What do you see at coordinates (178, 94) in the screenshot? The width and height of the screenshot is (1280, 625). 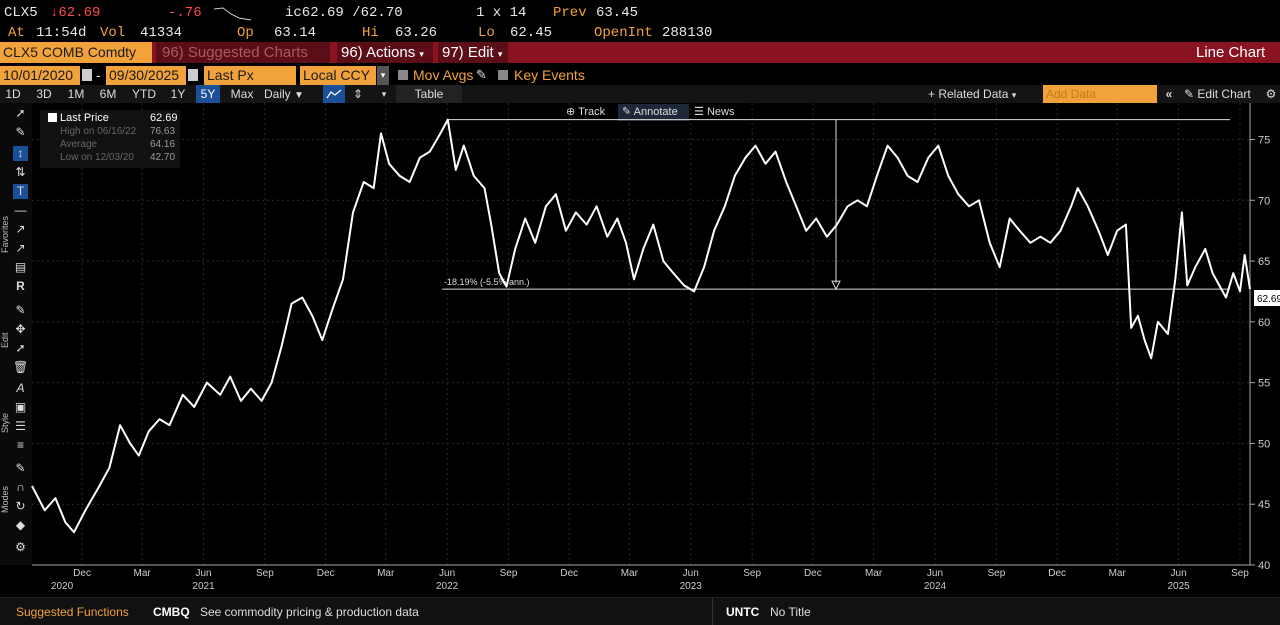 I see `timeframe-1y: 1Y` at bounding box center [178, 94].